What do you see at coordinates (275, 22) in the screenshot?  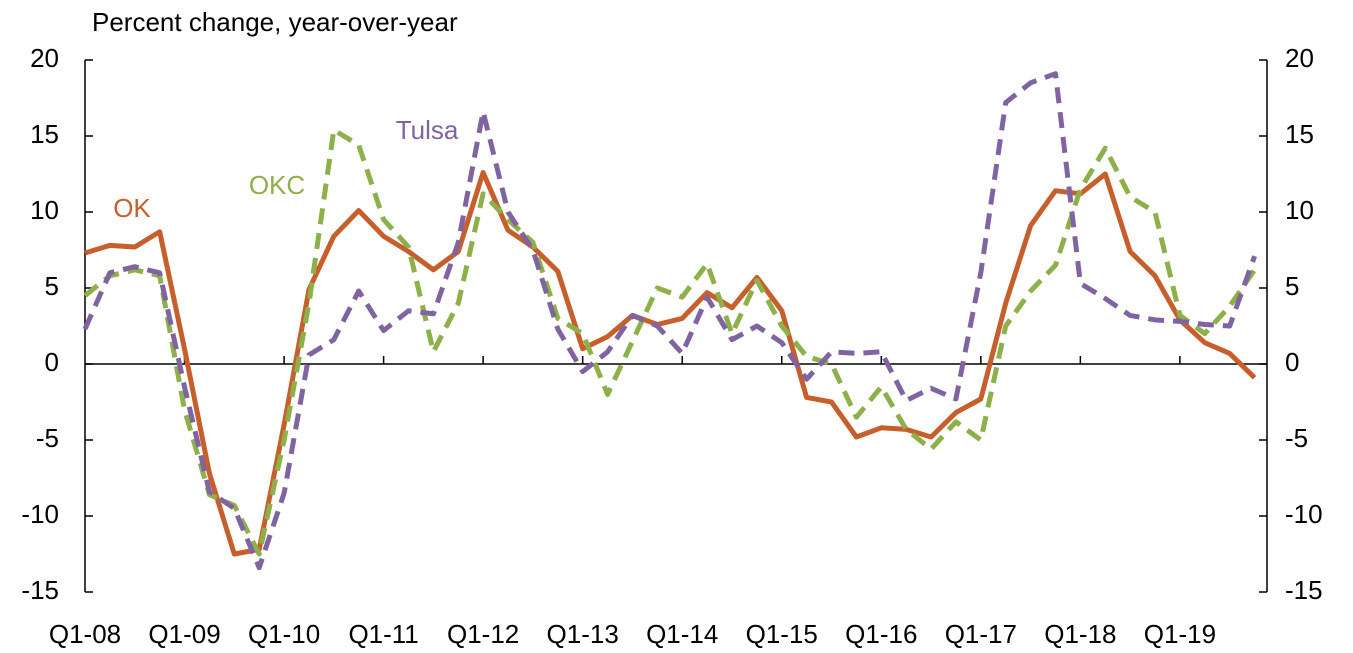 I see `y-axis-title: Percent change, year-over-year` at bounding box center [275, 22].